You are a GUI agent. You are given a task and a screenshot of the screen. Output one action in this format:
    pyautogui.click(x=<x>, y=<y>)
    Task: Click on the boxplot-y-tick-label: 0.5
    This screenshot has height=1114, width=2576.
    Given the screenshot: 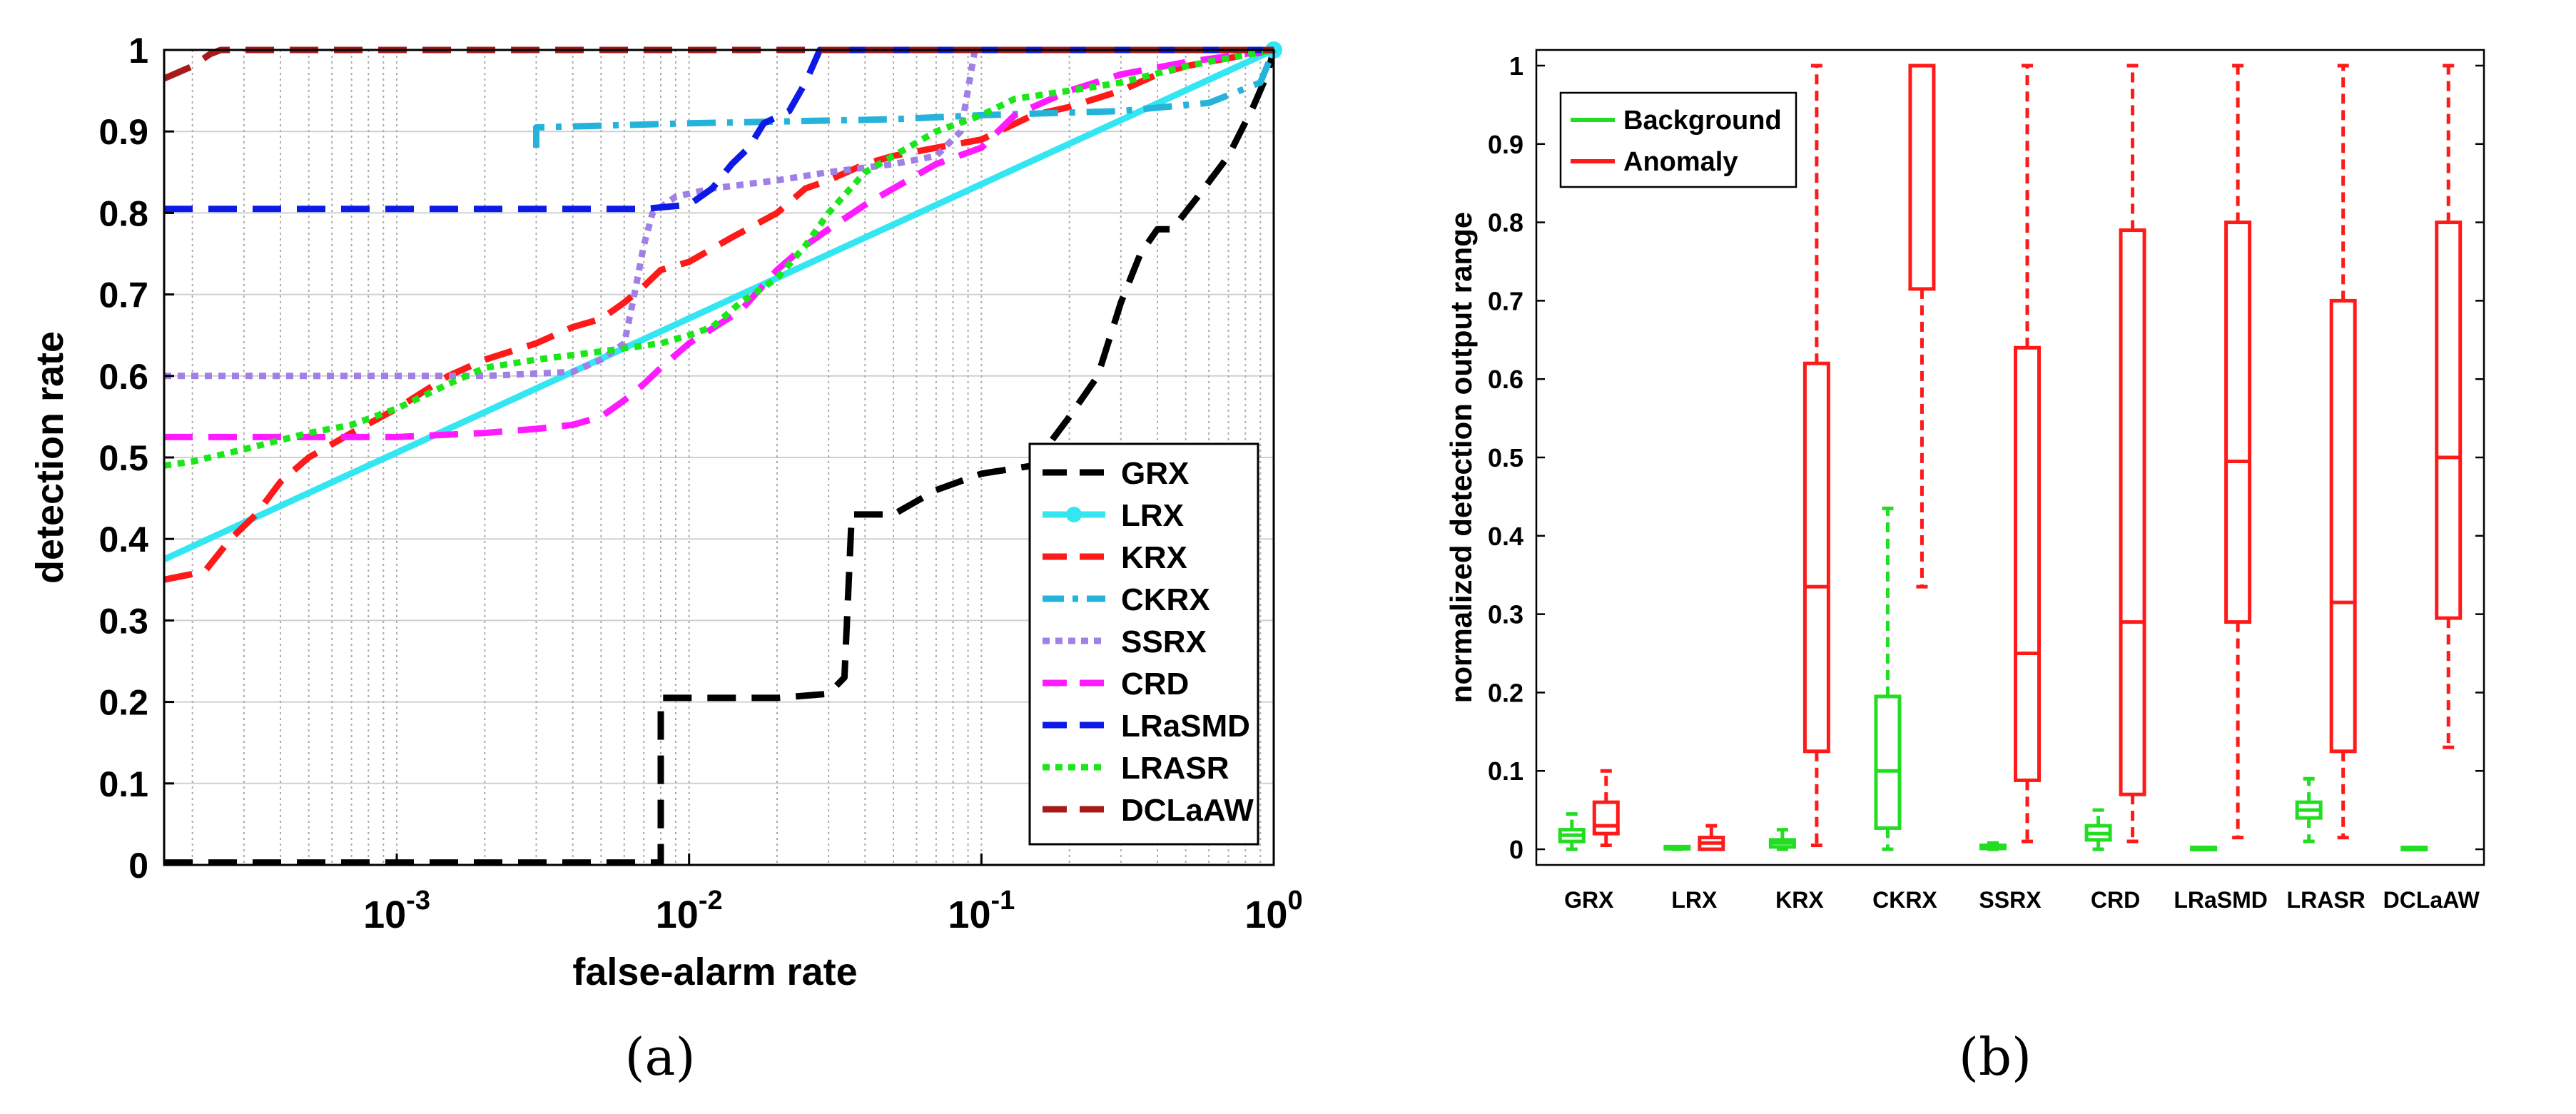 What is the action you would take?
    pyautogui.click(x=1505, y=457)
    